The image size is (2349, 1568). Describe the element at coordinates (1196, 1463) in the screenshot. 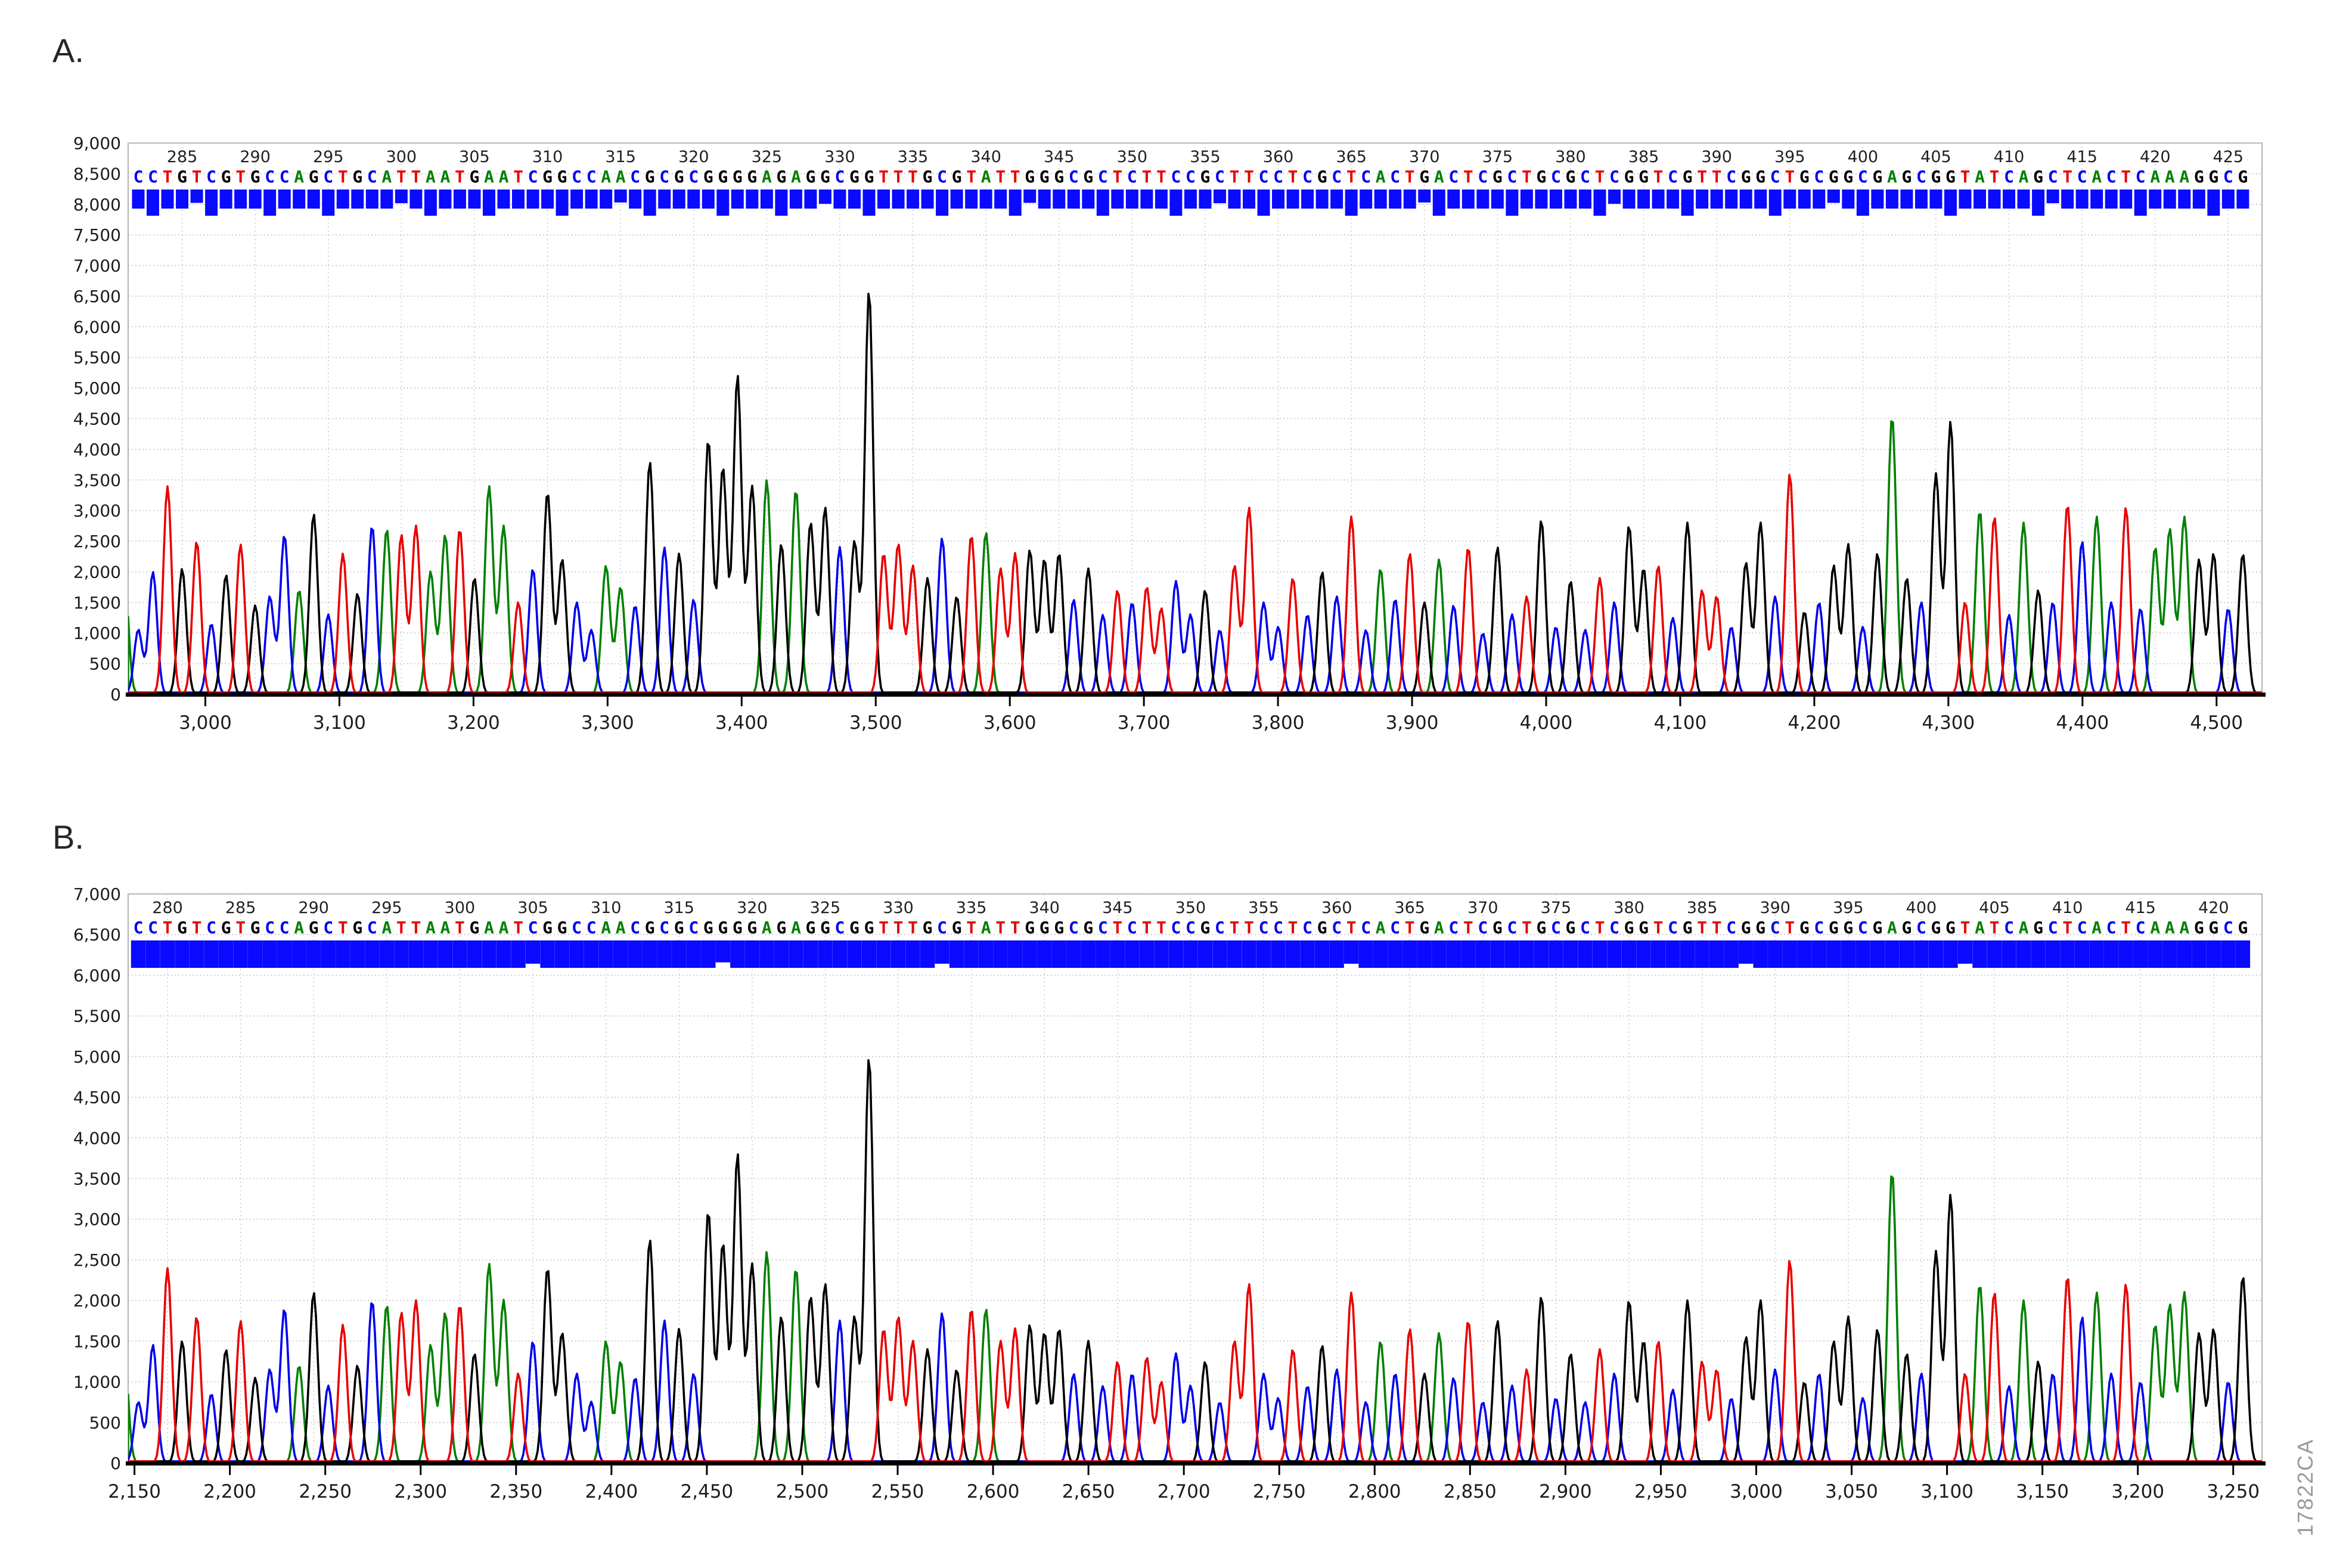

I see `panel-b-x-axis-line` at that location.